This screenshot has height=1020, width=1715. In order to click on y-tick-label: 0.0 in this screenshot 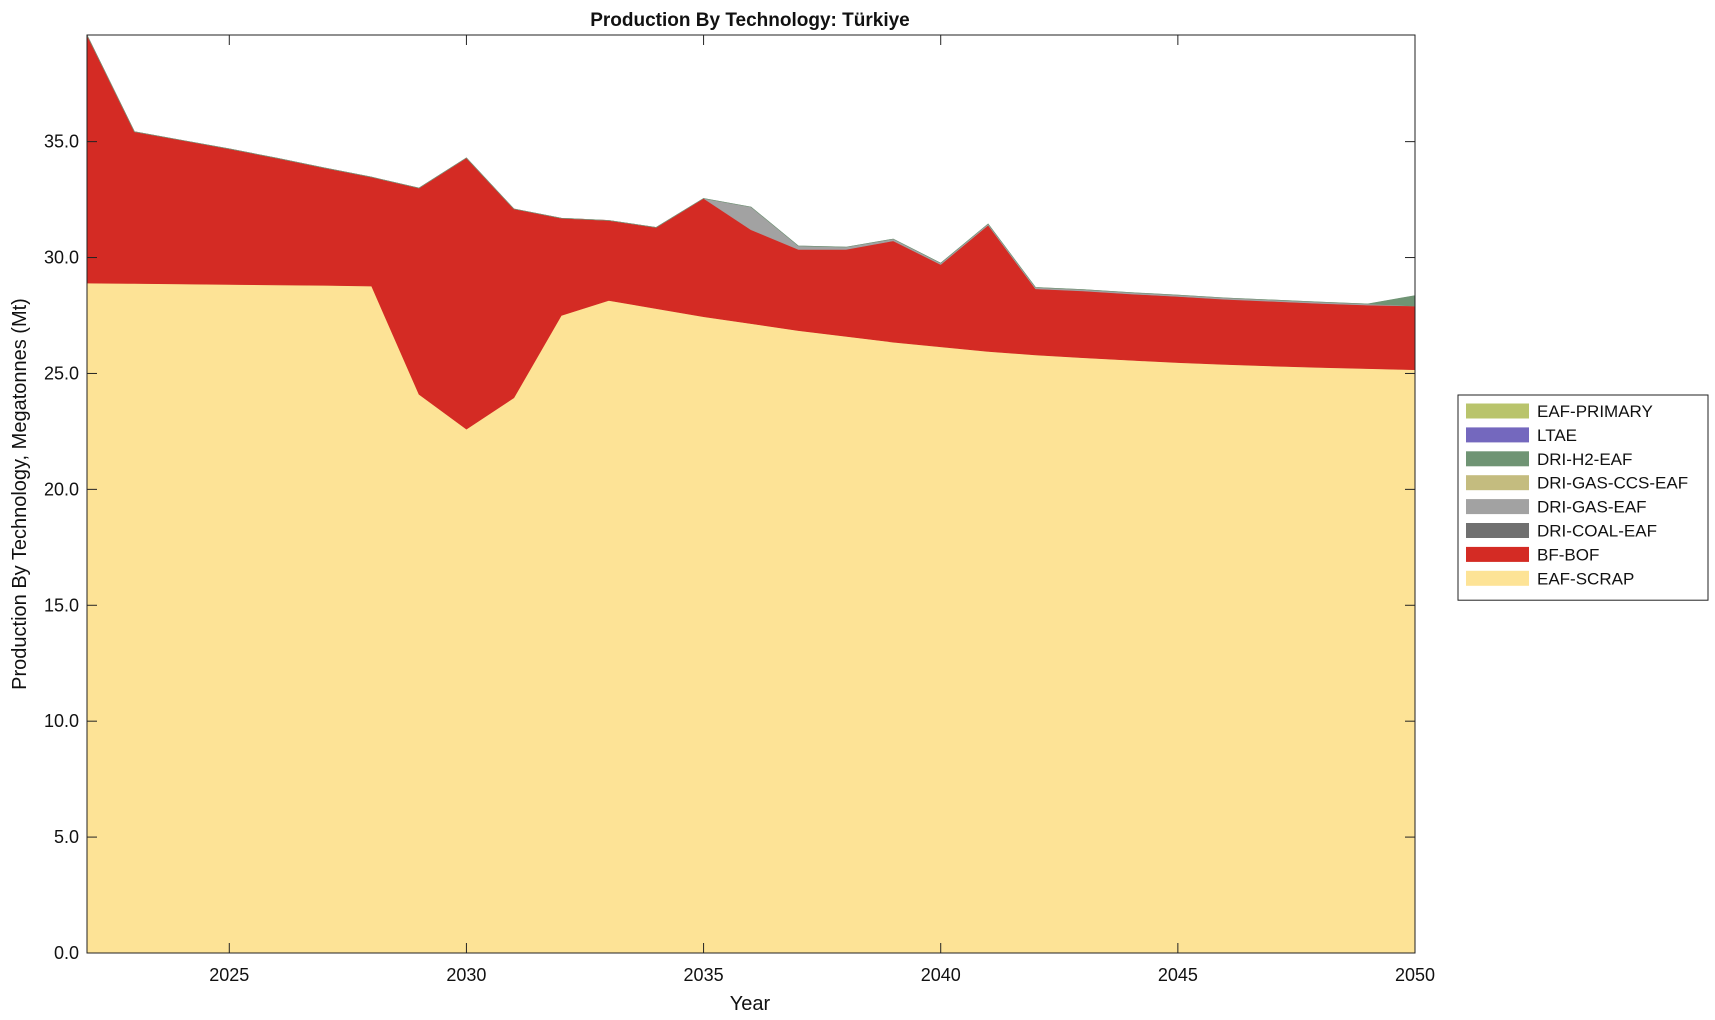, I will do `click(66, 953)`.